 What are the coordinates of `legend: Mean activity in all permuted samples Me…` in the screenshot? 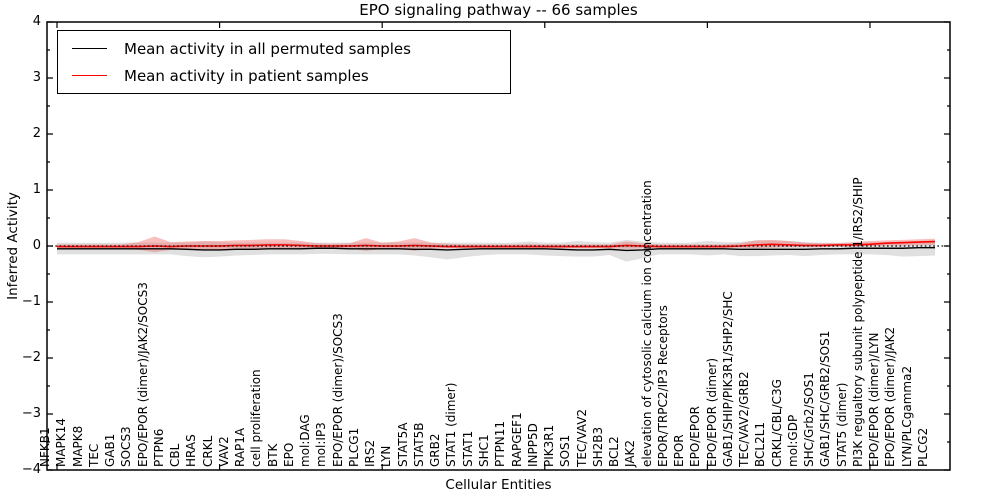 It's located at (284, 62).